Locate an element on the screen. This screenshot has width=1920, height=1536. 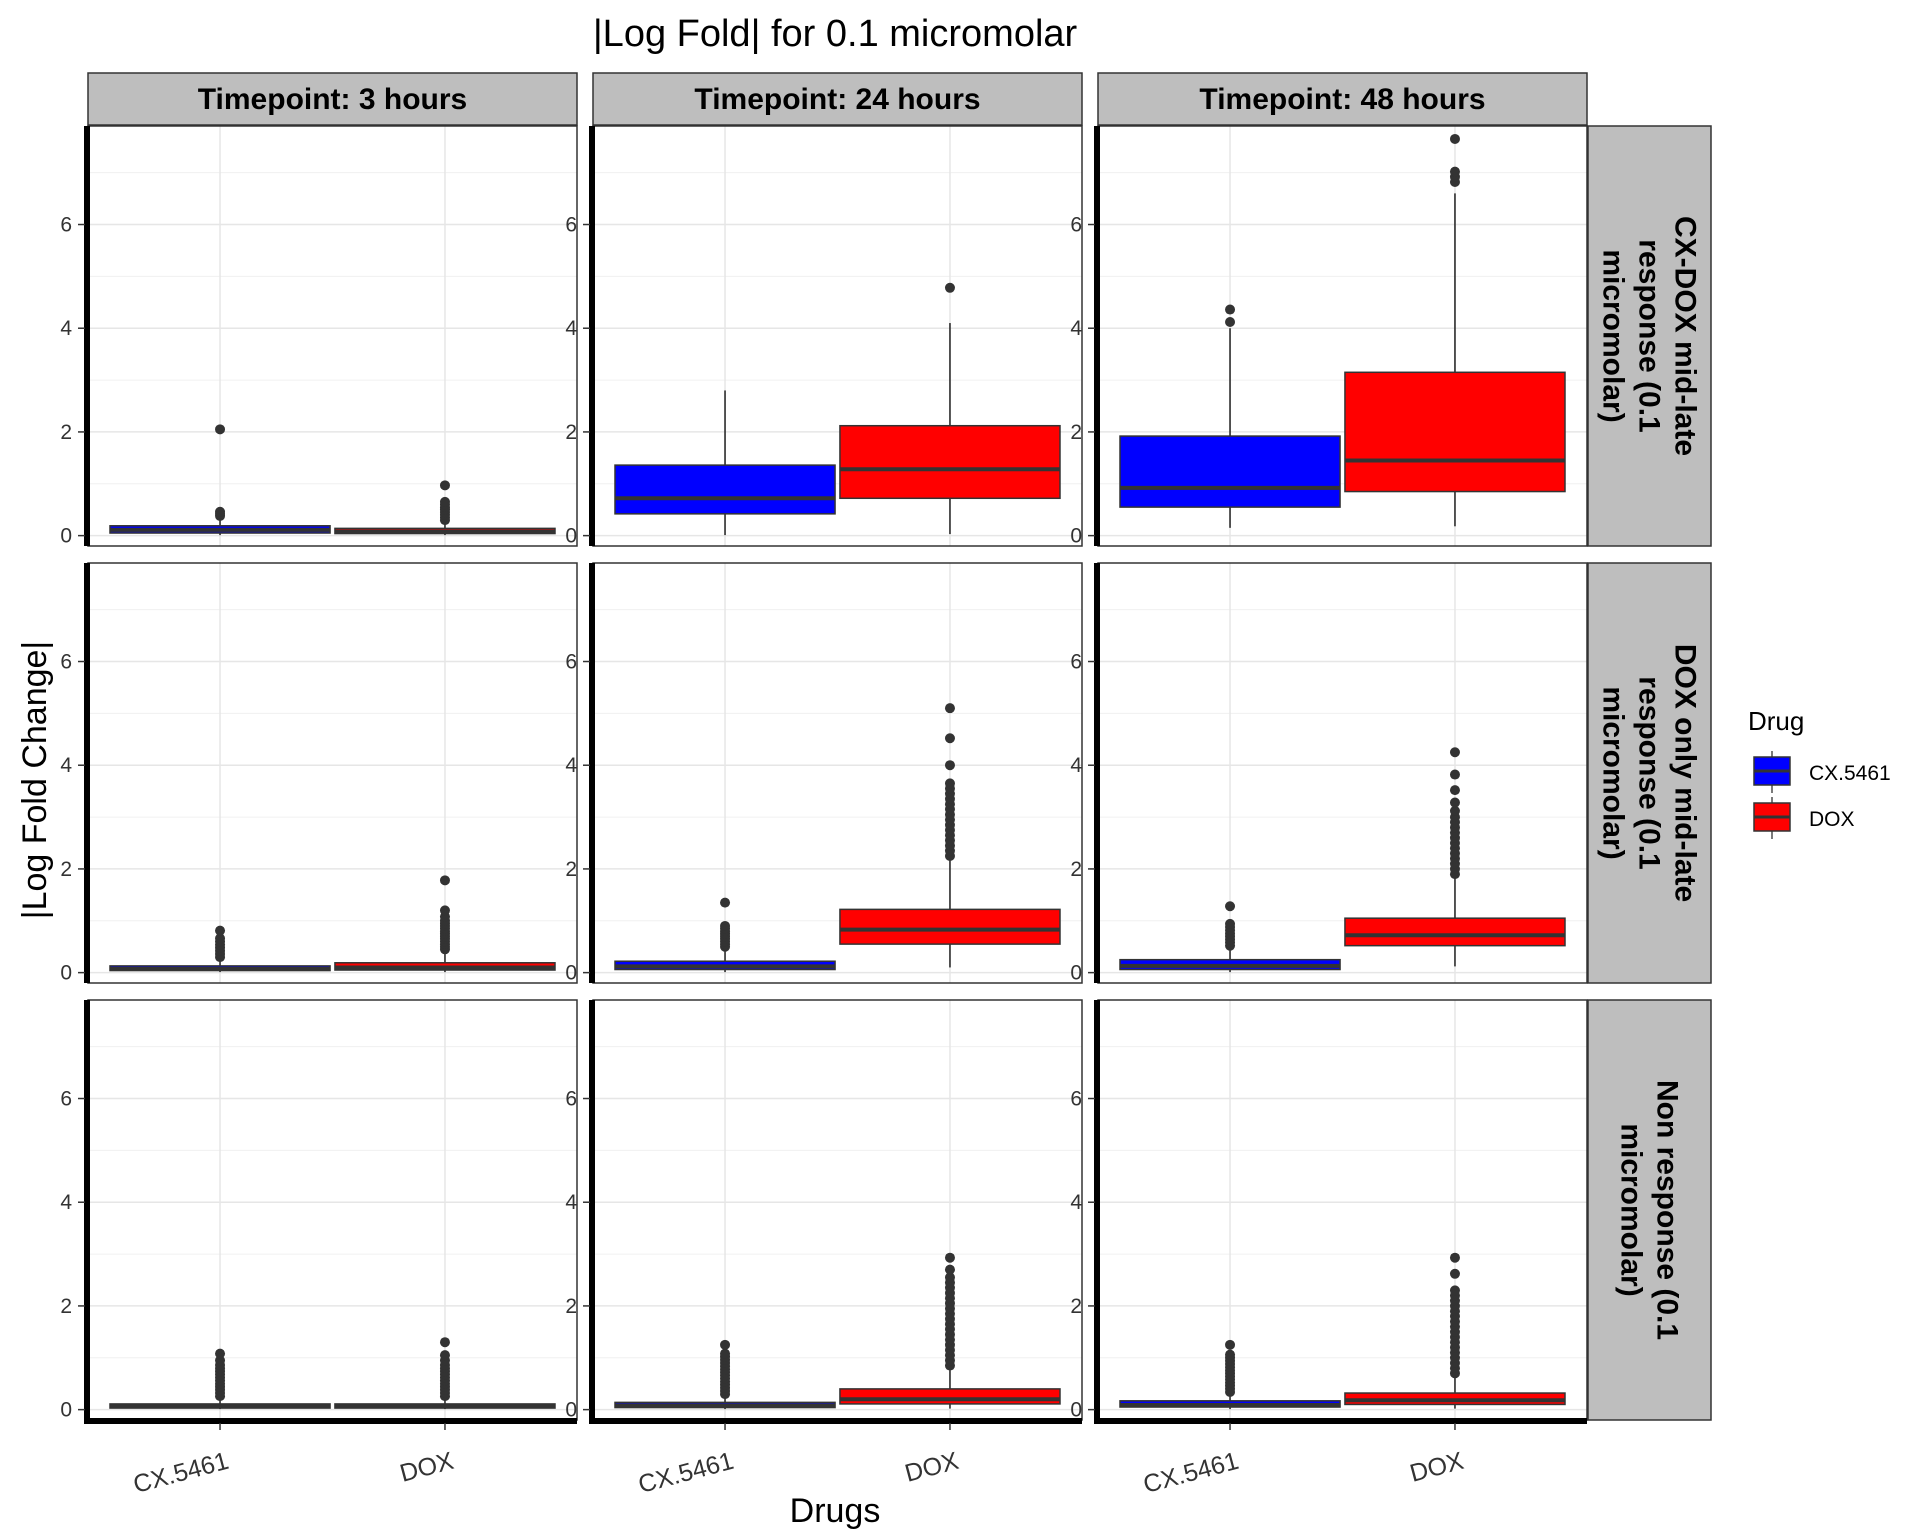
row-strip-label-line: CX-DOX mid-late is located at coordinates (1685, 336).